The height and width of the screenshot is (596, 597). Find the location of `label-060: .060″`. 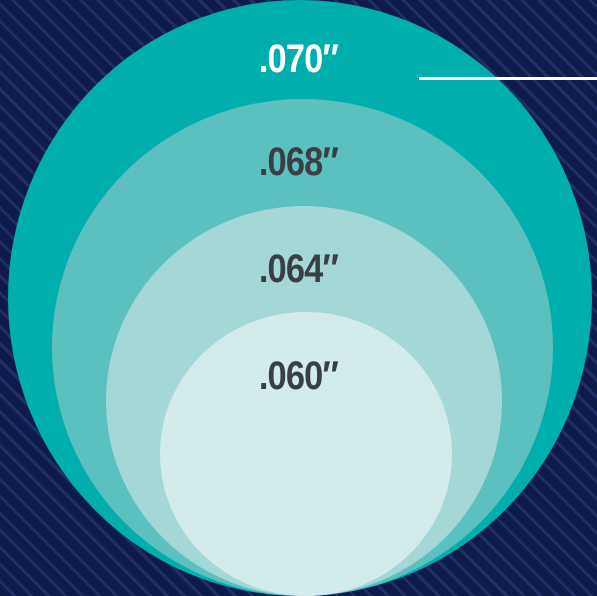

label-060: .060″ is located at coordinates (298, 376).